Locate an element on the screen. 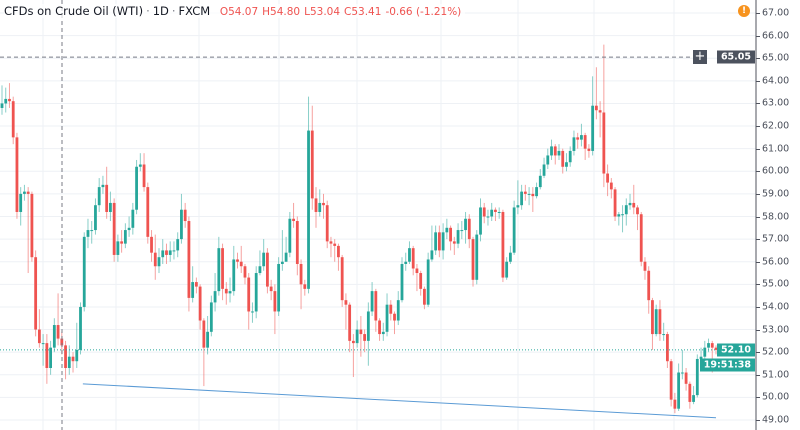  trendline is located at coordinates (399, 401).